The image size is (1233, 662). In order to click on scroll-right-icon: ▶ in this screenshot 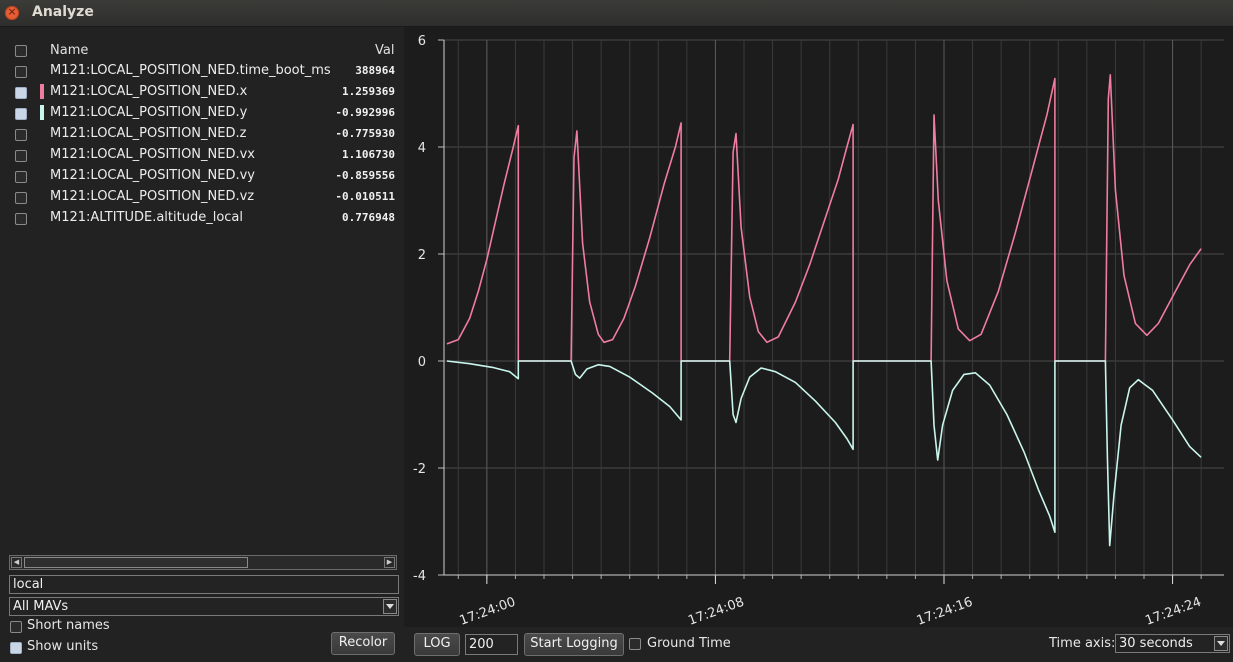, I will do `click(389, 562)`.